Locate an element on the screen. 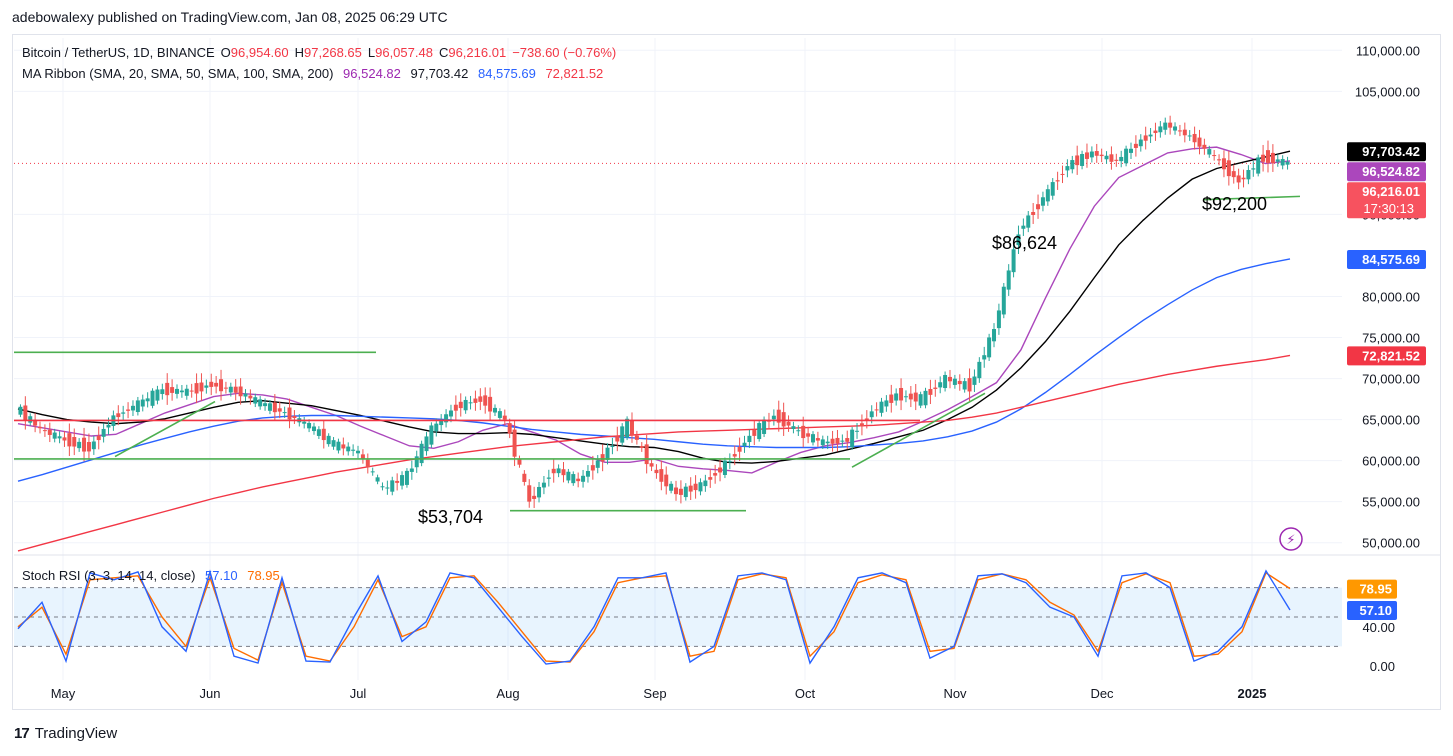  stoch-d-line is located at coordinates (654, 617).